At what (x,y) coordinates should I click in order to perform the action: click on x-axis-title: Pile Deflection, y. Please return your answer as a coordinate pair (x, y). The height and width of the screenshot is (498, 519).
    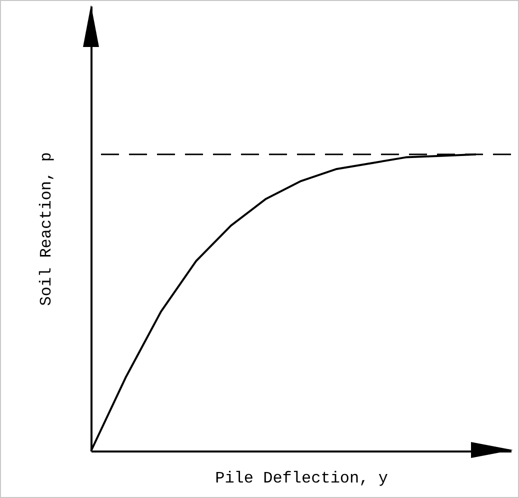
    Looking at the image, I should click on (301, 479).